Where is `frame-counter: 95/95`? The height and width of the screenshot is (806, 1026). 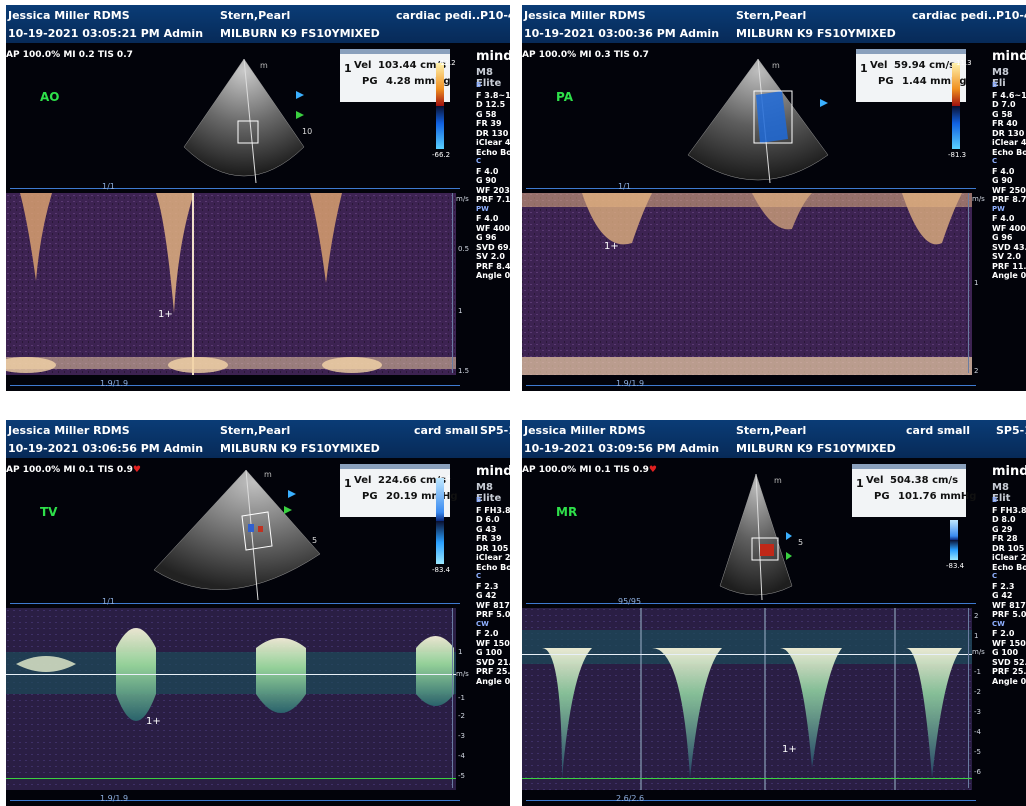
frame-counter: 95/95 is located at coordinates (630, 601).